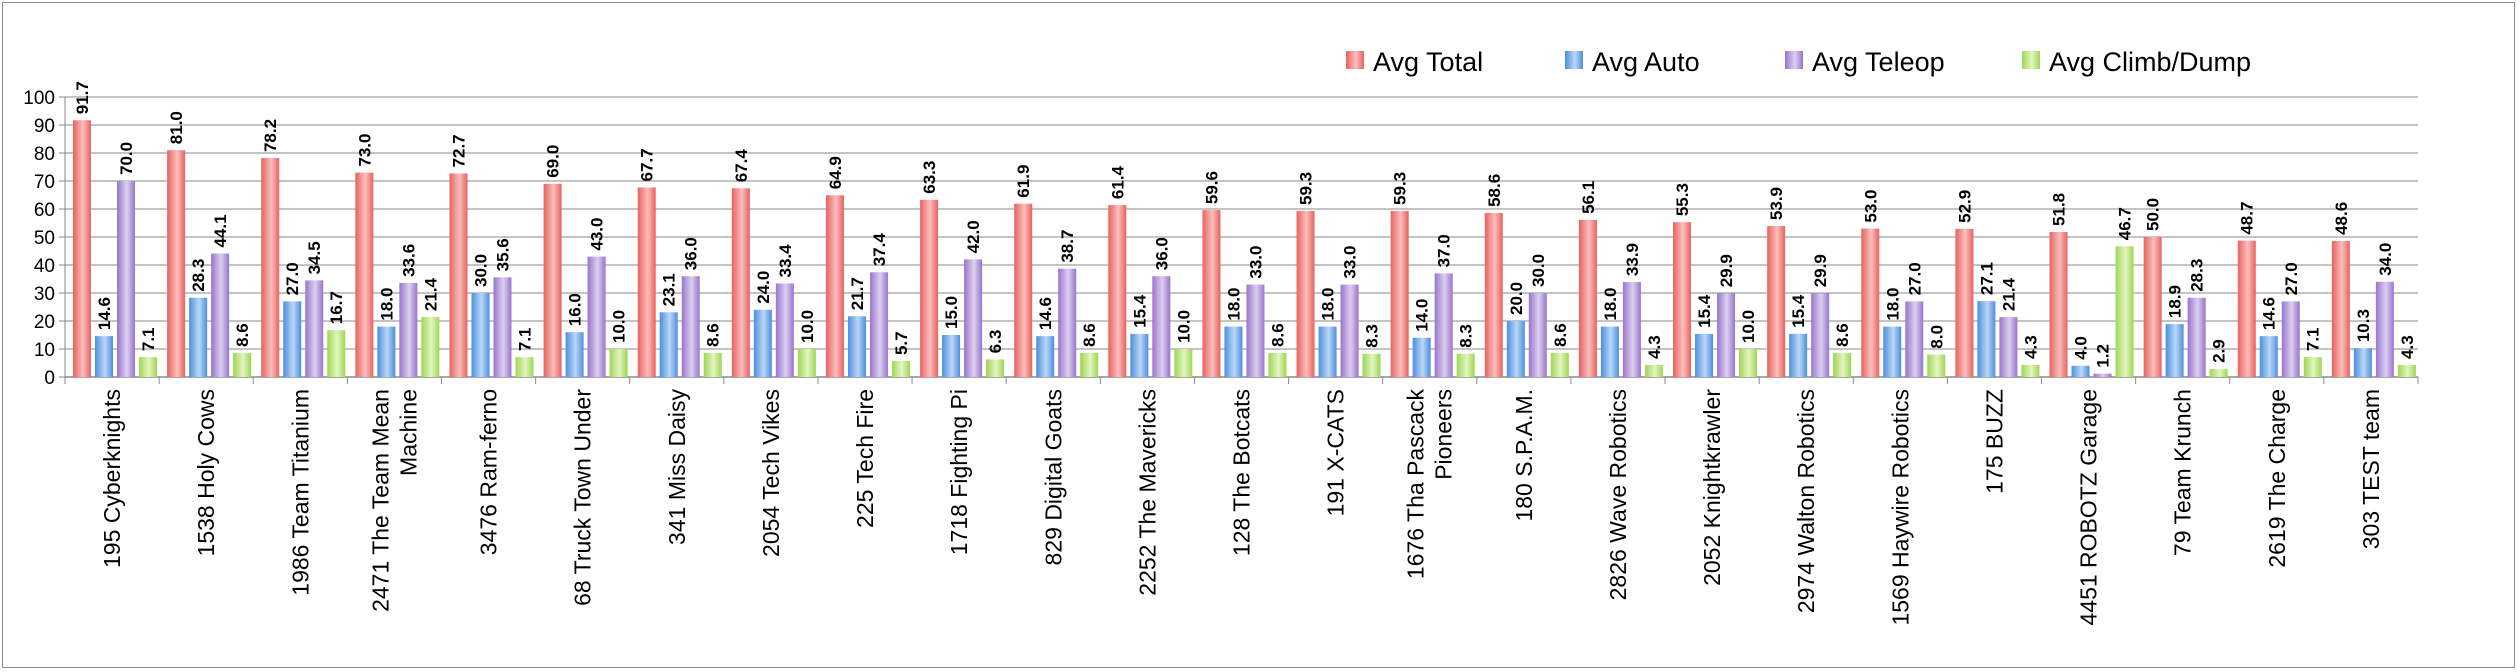 Image resolution: width=2519 pixels, height=672 pixels. What do you see at coordinates (1211, 187) in the screenshot?
I see `data-label: 59.6` at bounding box center [1211, 187].